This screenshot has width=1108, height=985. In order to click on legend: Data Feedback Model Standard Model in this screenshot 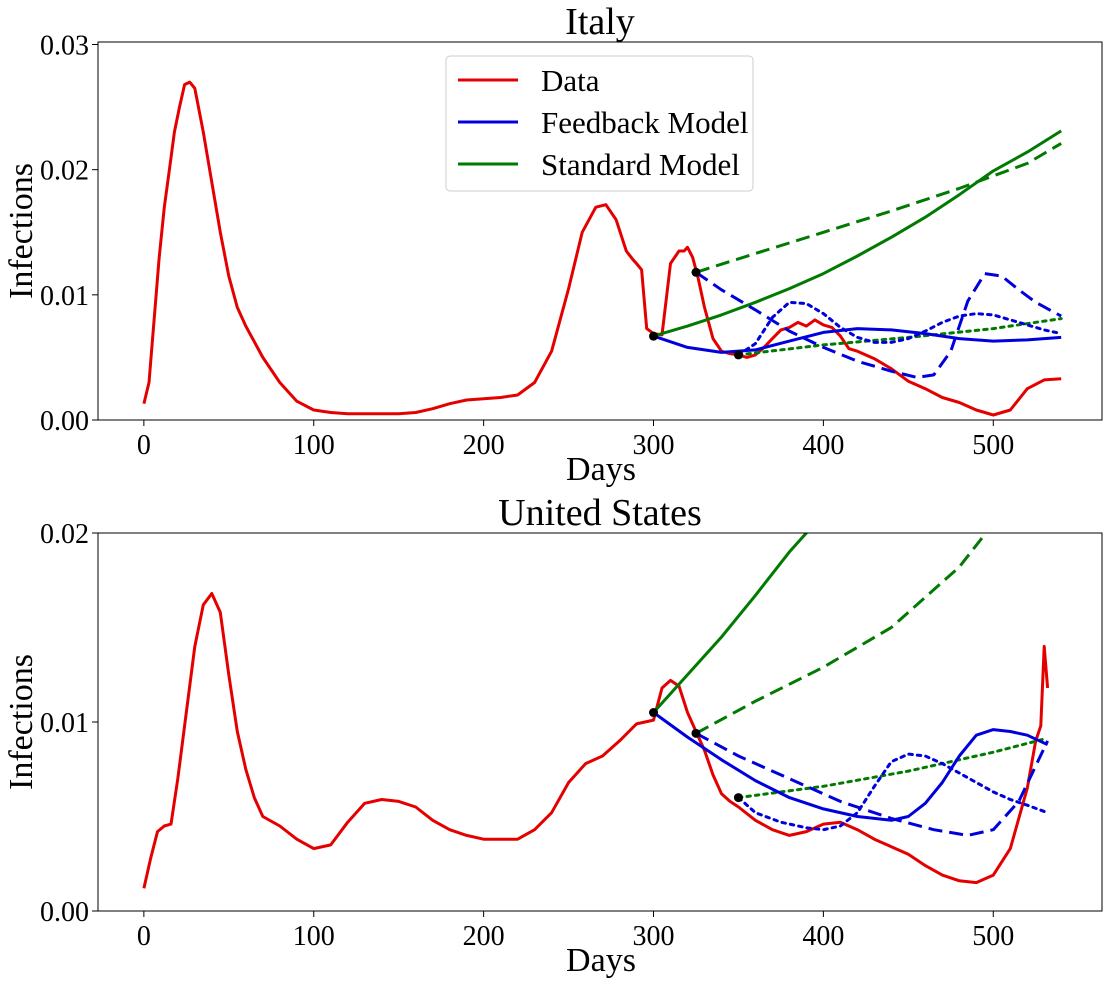, I will do `click(599, 123)`.